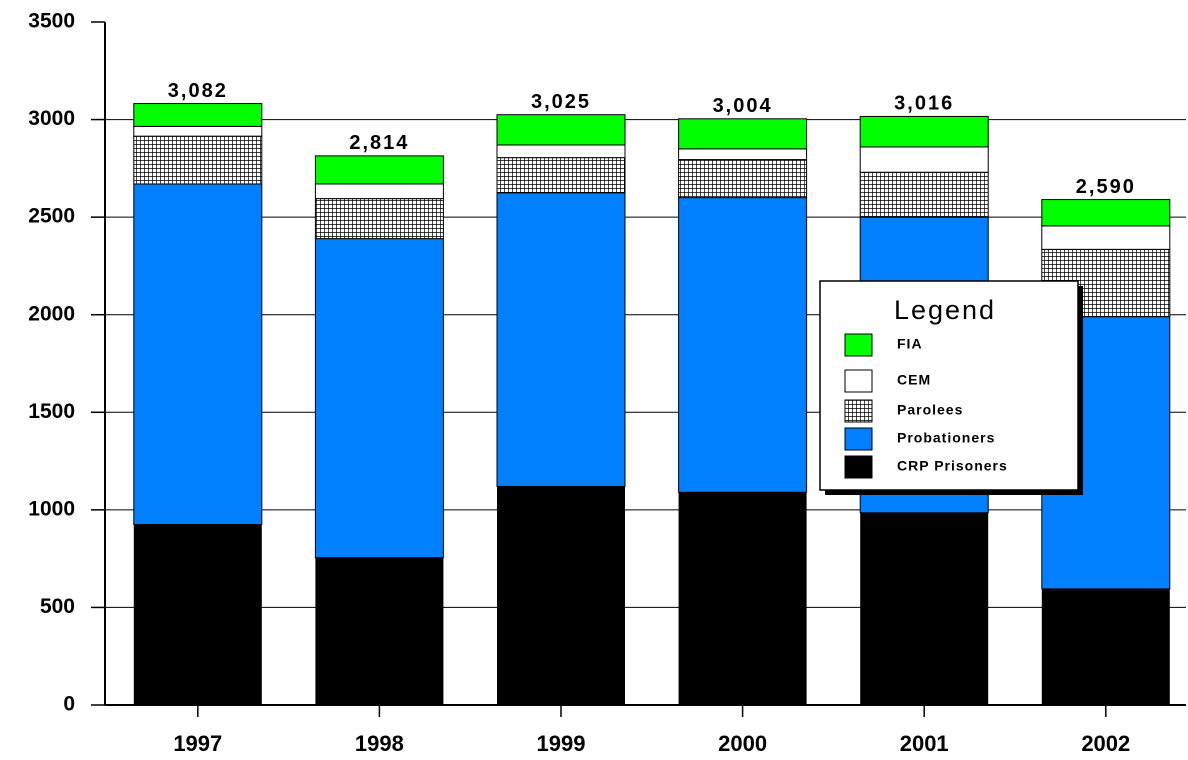  I want to click on total-label: 2,590, so click(1106, 187).